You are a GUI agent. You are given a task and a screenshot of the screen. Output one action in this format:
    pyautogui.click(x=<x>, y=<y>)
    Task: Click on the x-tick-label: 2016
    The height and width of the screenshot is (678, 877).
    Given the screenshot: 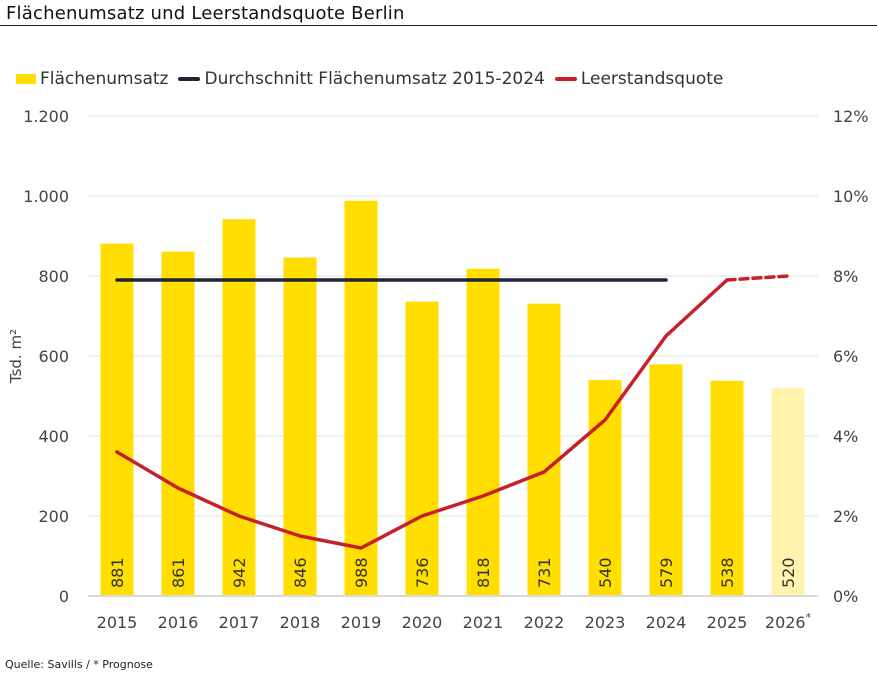 What is the action you would take?
    pyautogui.click(x=178, y=622)
    